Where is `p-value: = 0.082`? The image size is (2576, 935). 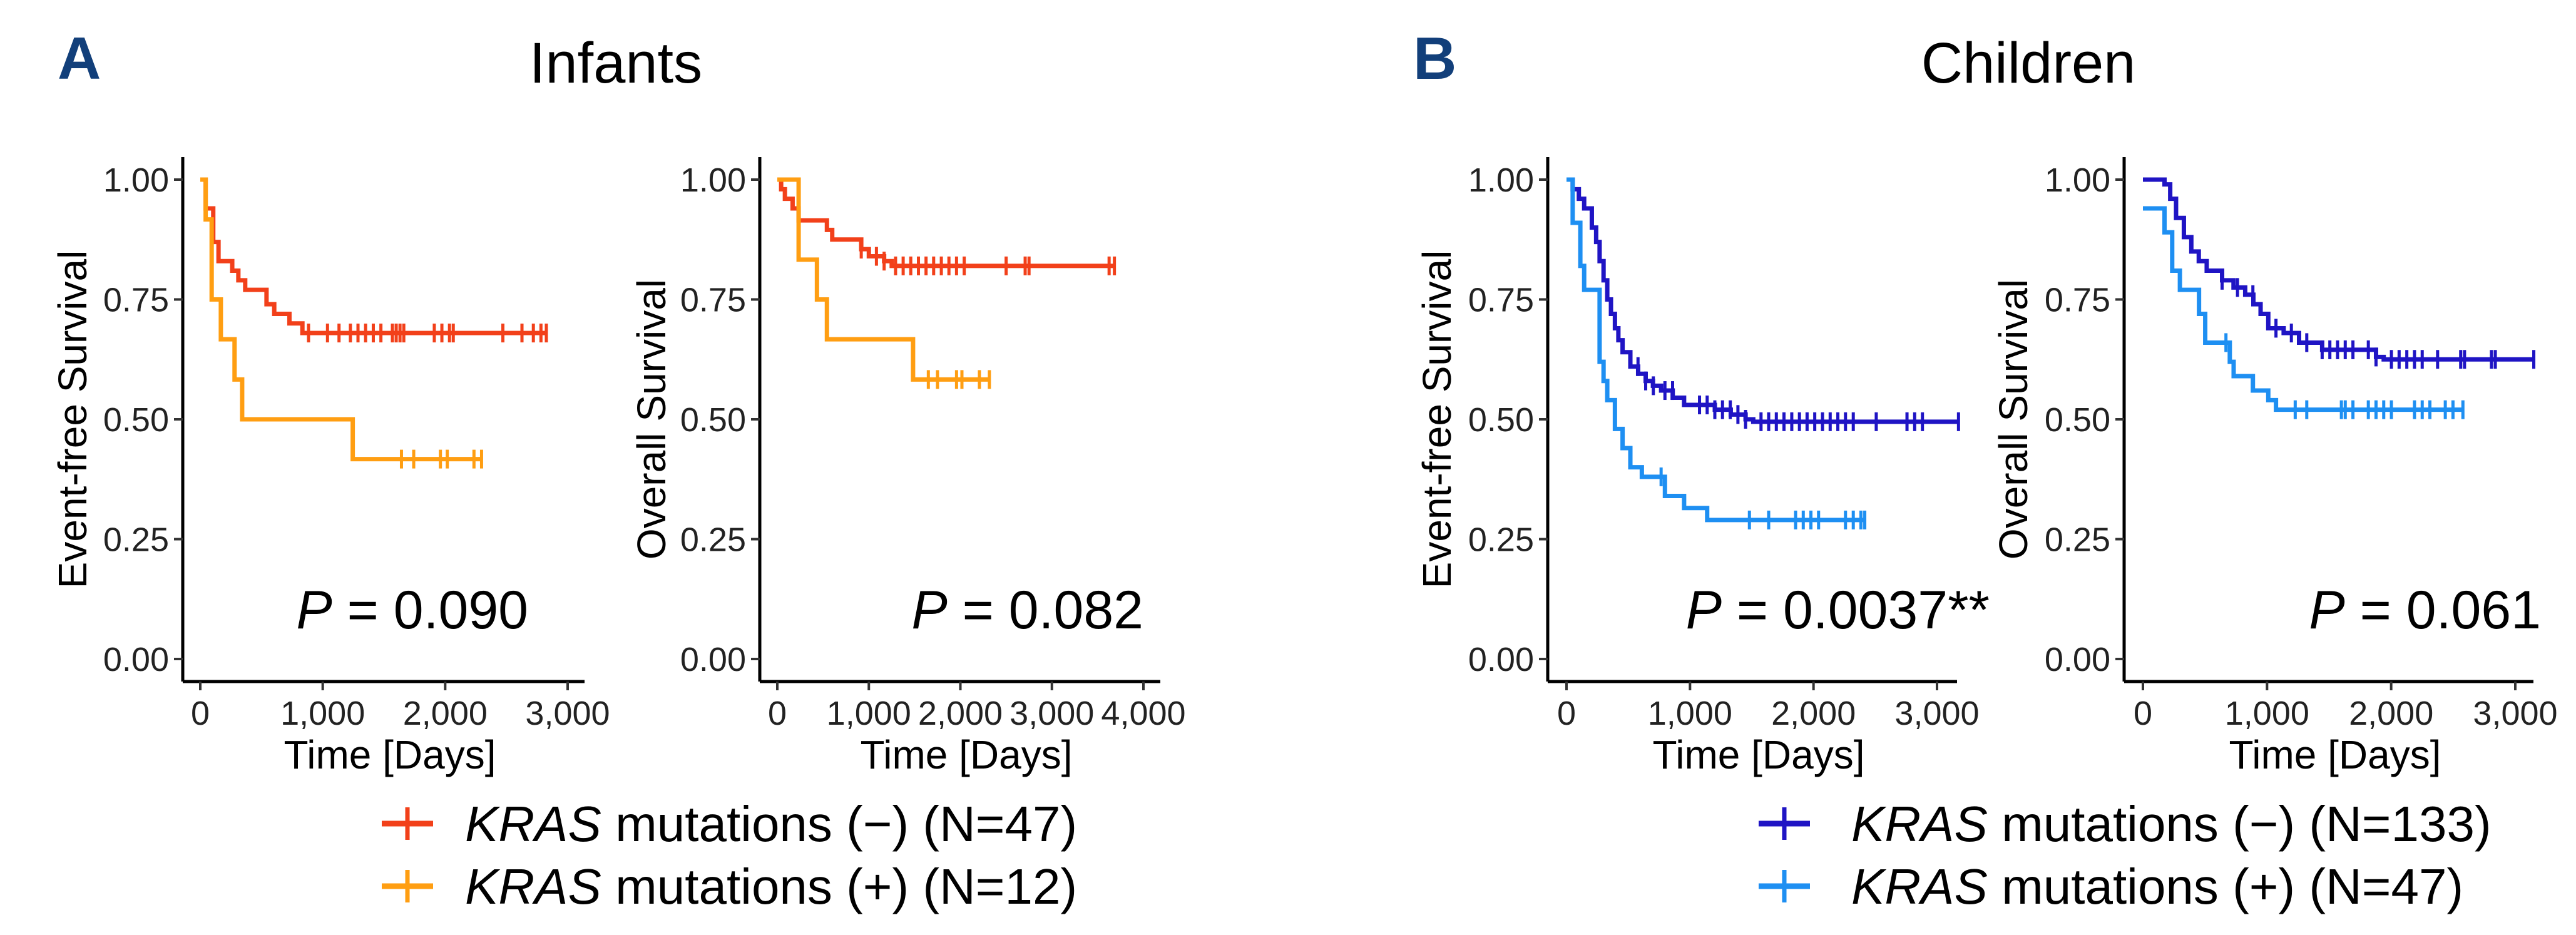
p-value: = 0.082 is located at coordinates (1045, 610).